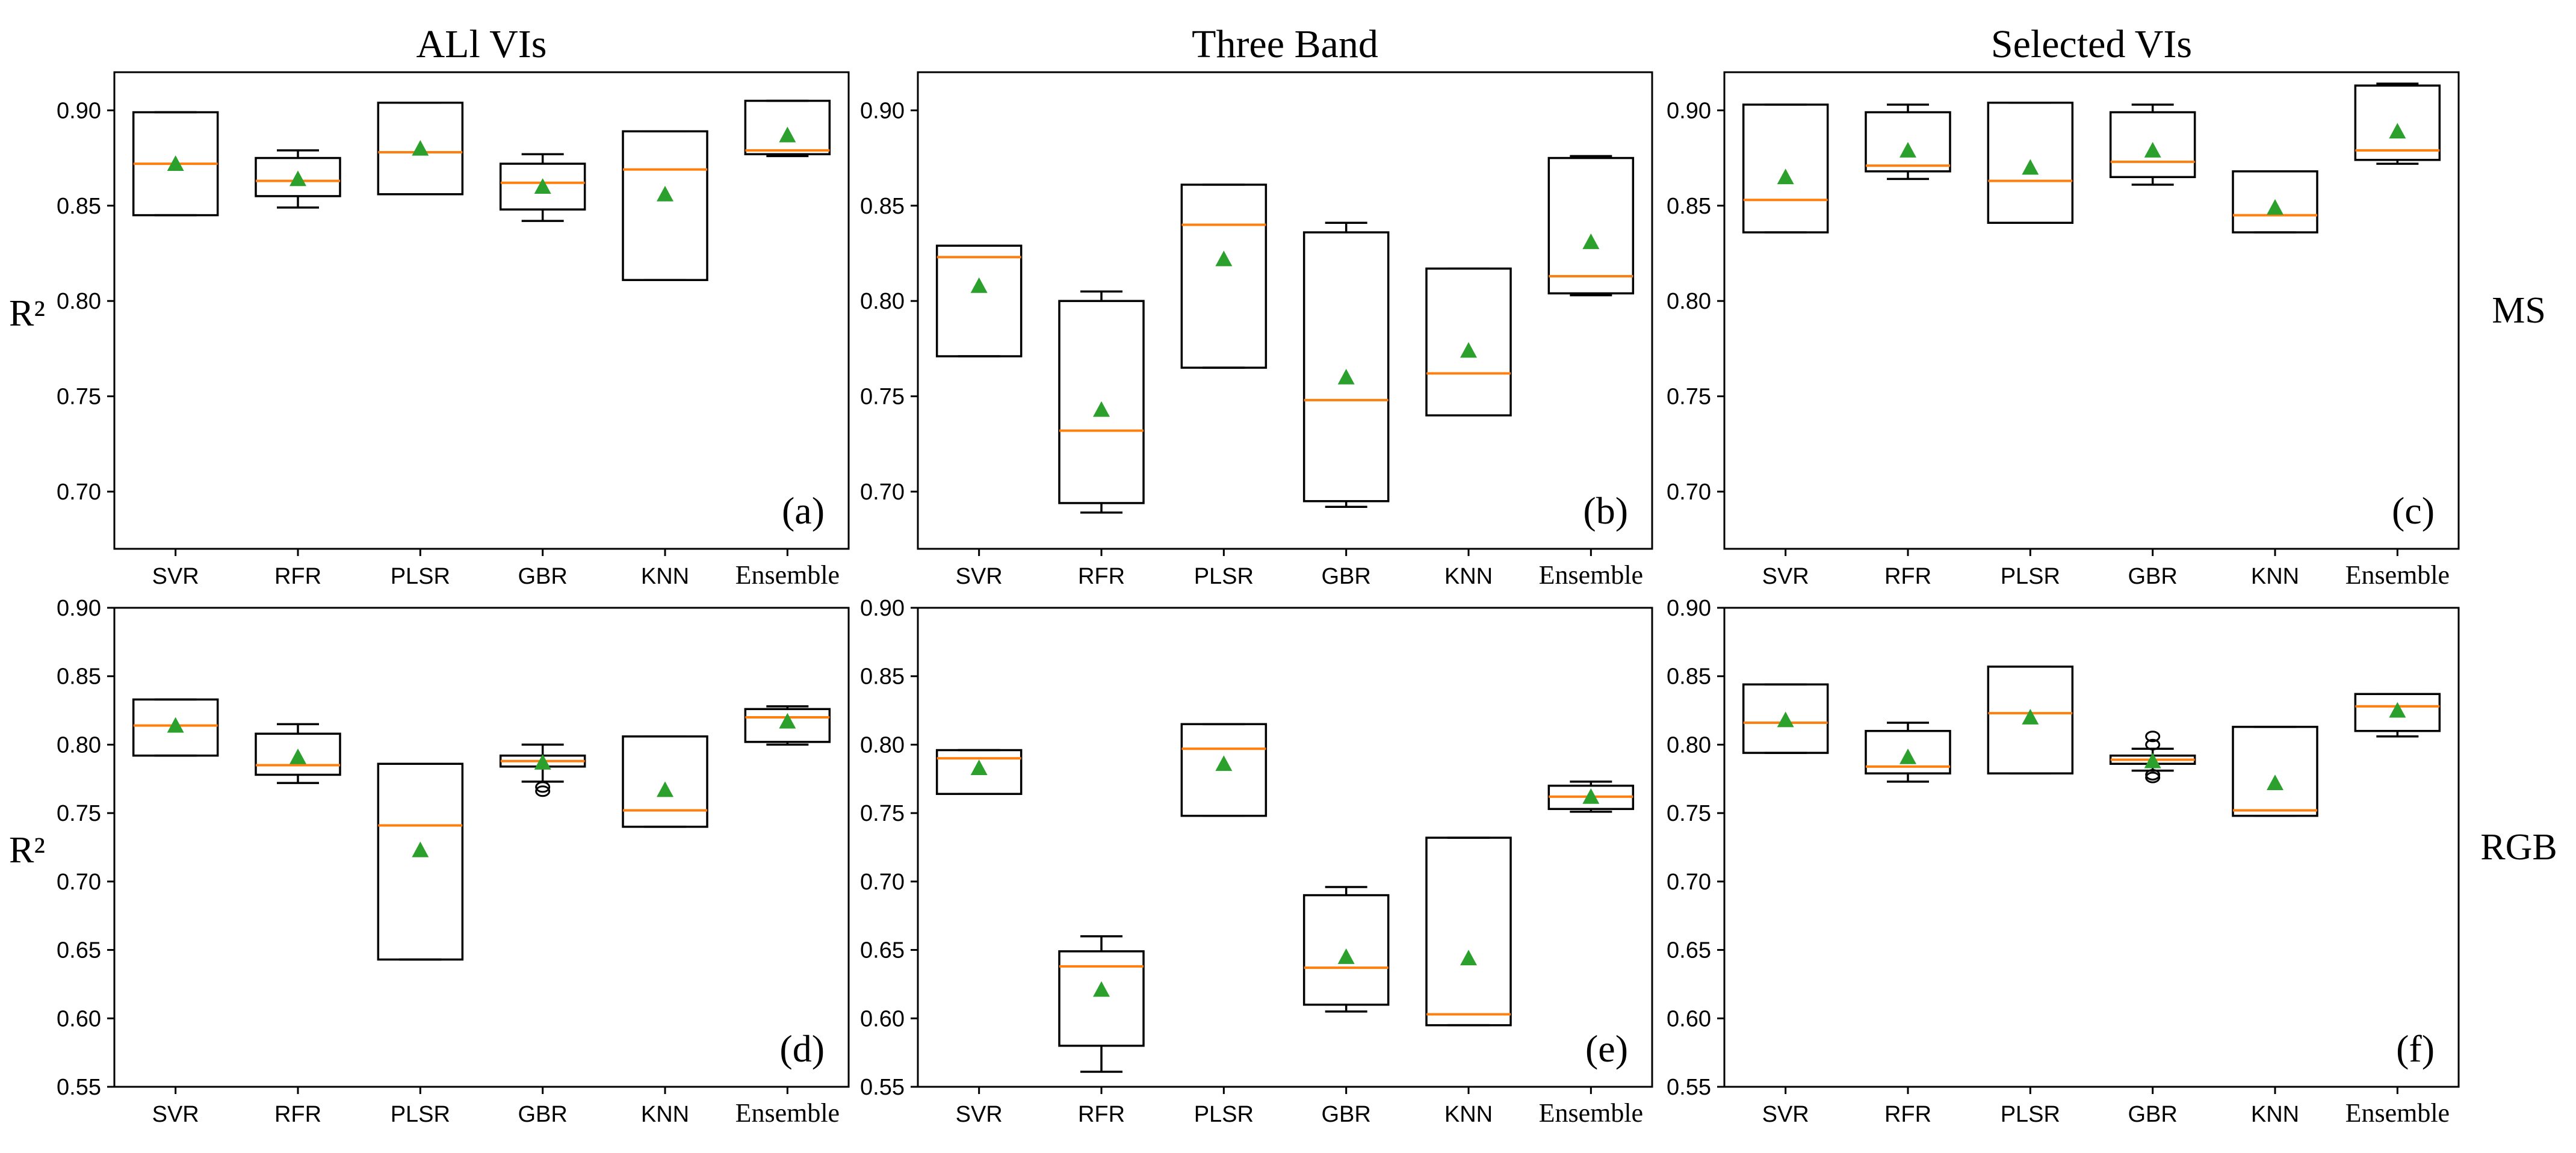  What do you see at coordinates (79, 950) in the screenshot?
I see `y-tick-label: 0.65` at bounding box center [79, 950].